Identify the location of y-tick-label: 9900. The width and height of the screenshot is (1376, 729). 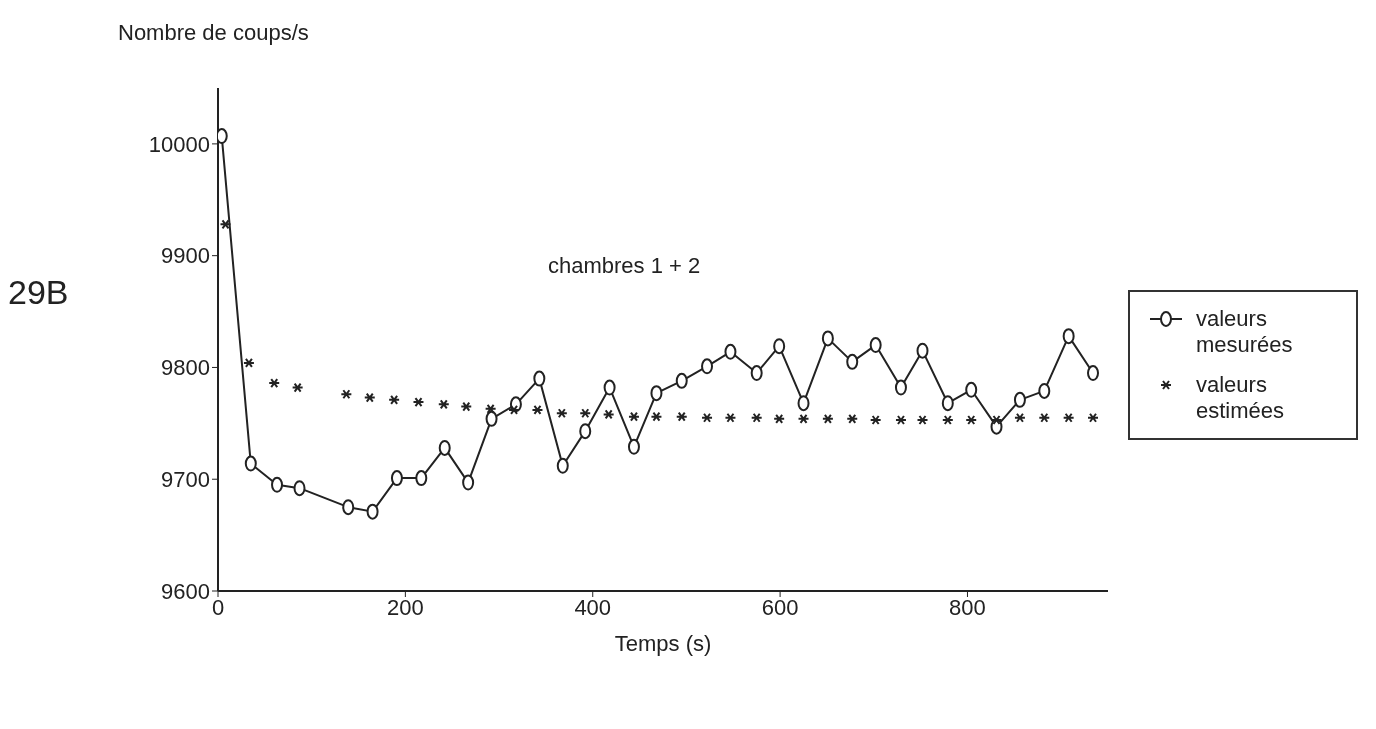
(185, 256).